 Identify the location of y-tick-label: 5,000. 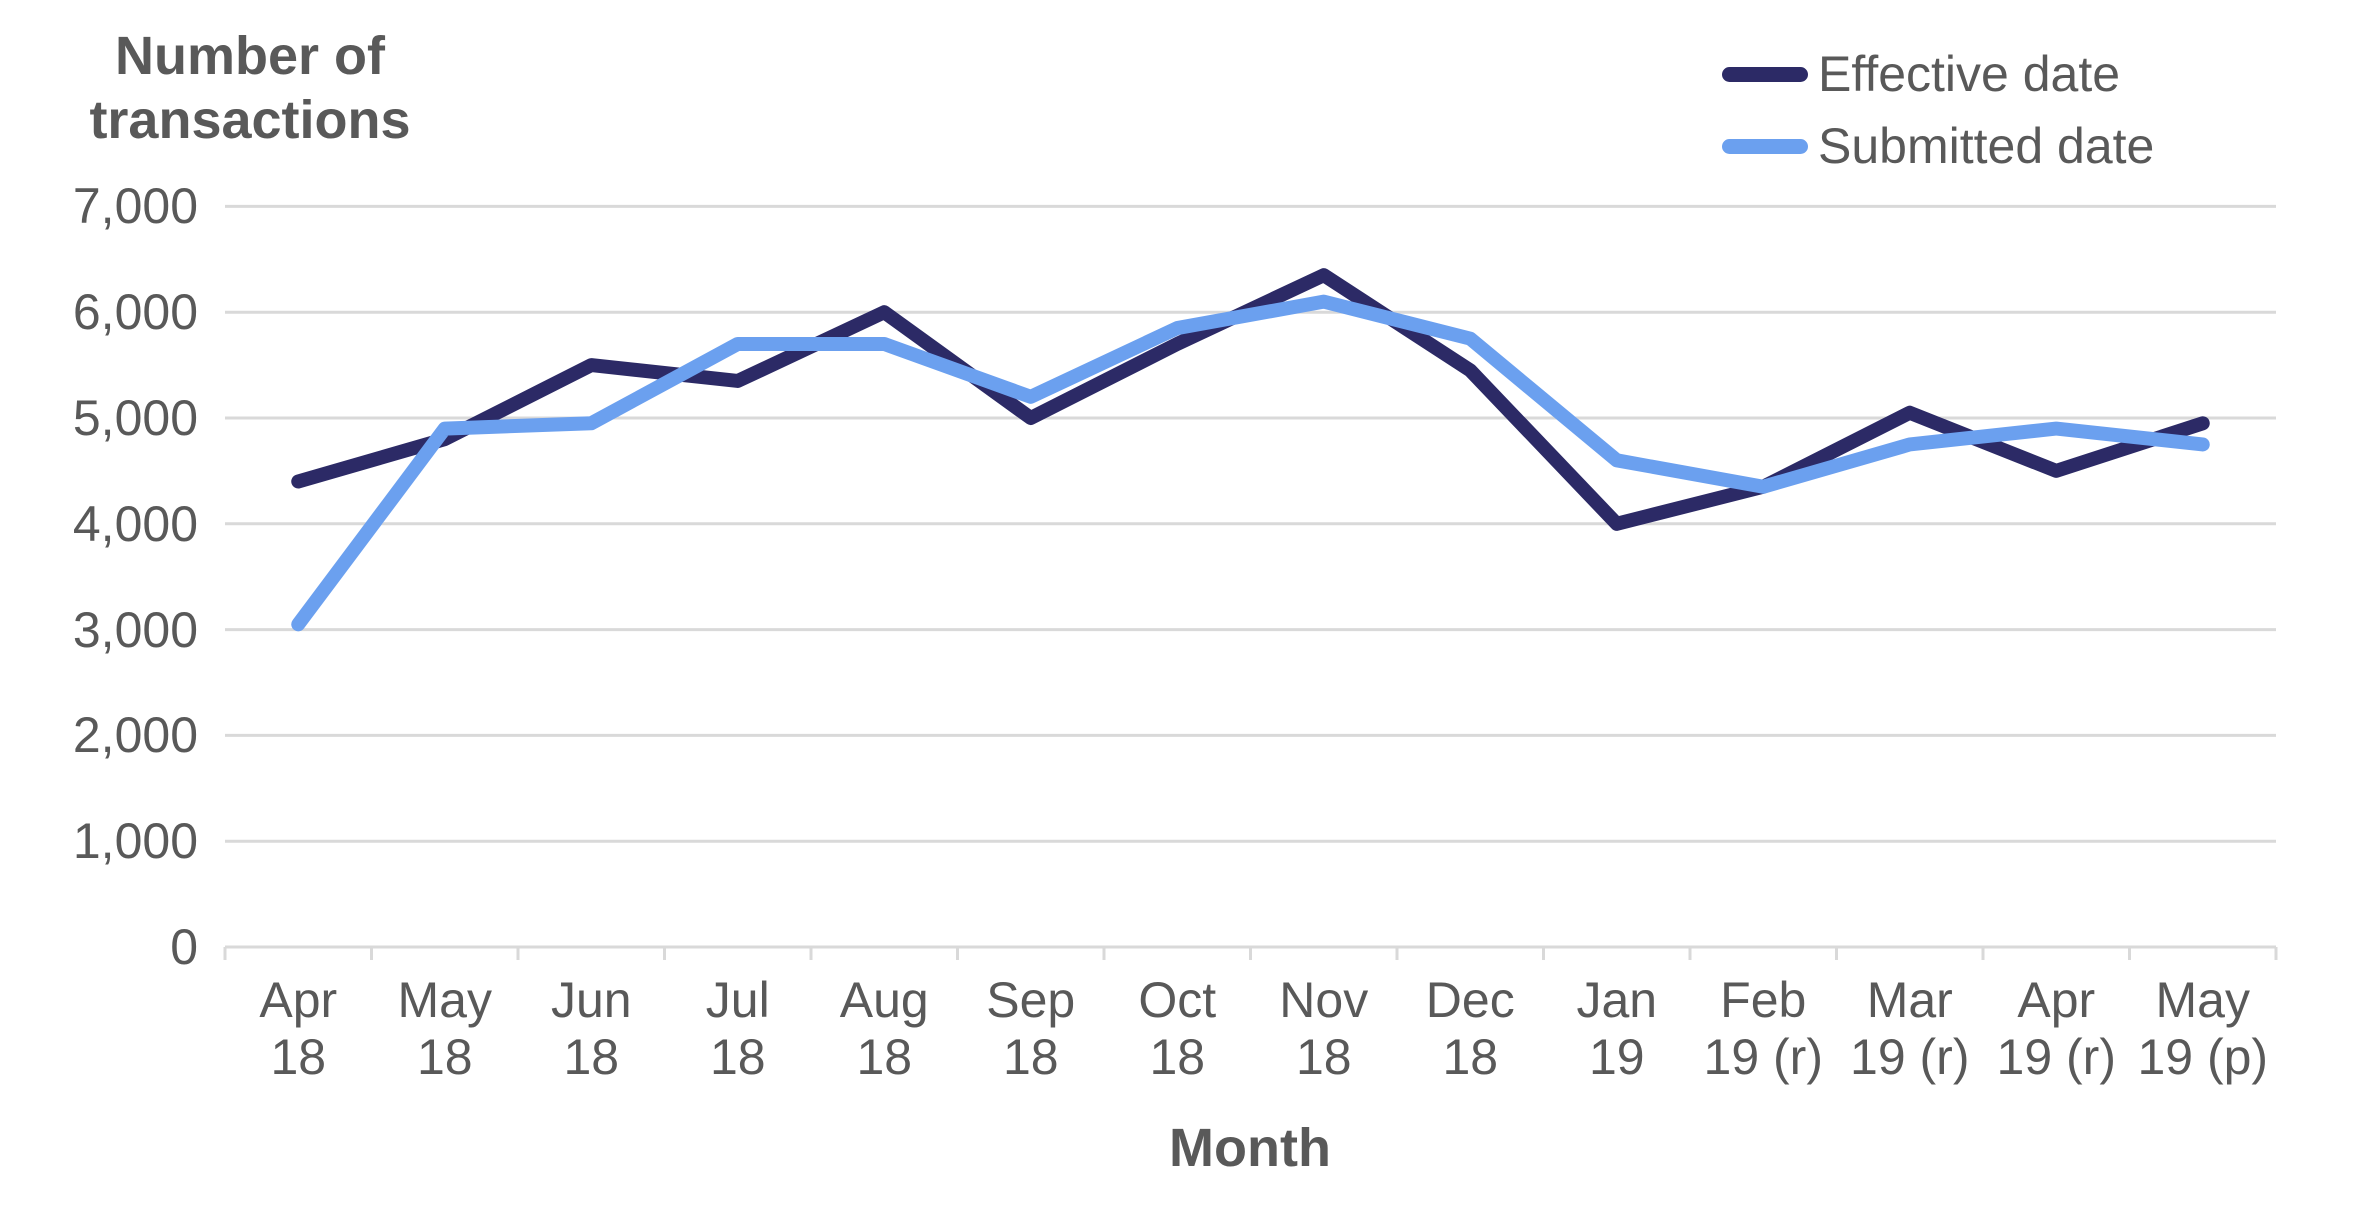
(135, 418).